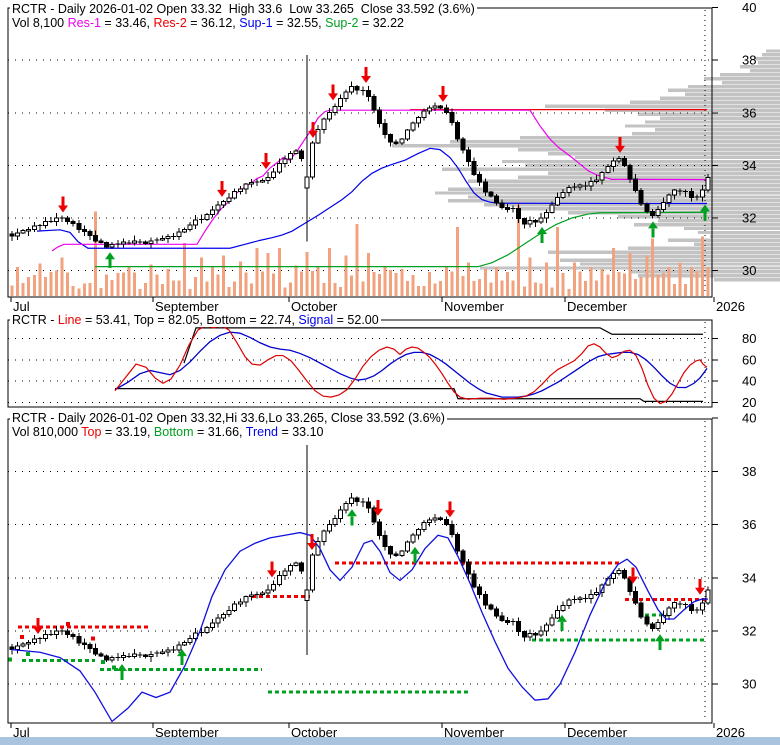 The height and width of the screenshot is (745, 780). Describe the element at coordinates (256, 23) in the screenshot. I see `header-token: Sup-1` at that location.